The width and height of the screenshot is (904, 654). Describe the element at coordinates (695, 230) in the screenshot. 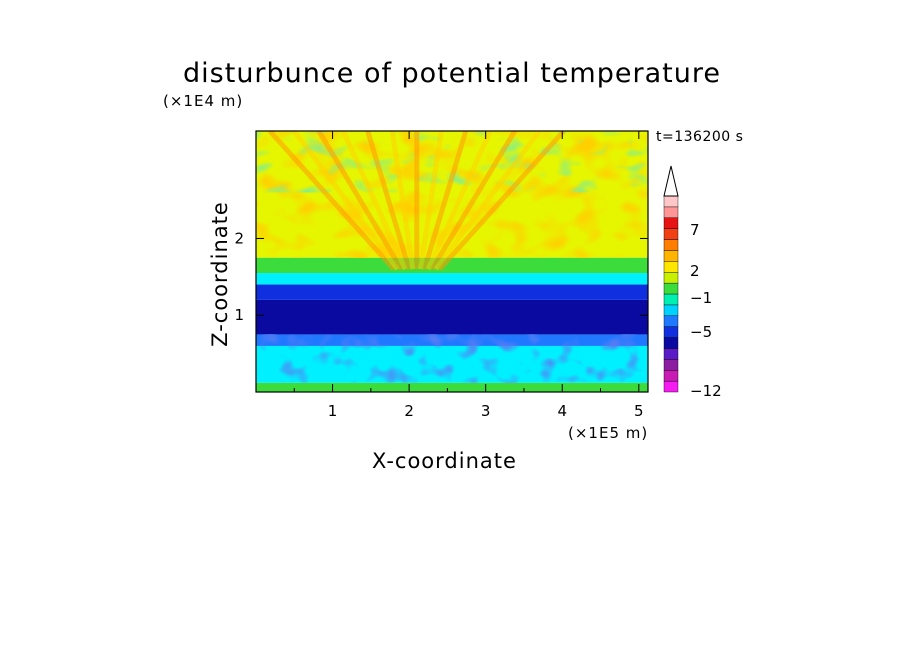

I see `colorbar-tick-label: 7` at that location.